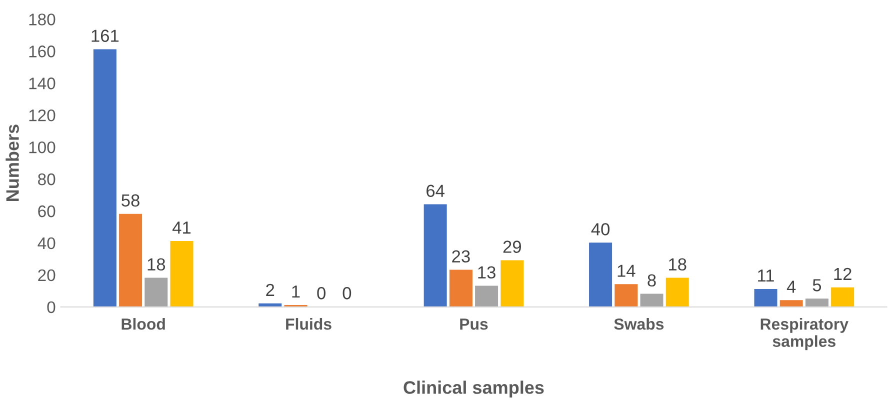  What do you see at coordinates (652, 280) in the screenshot?
I see `data-label: 8` at bounding box center [652, 280].